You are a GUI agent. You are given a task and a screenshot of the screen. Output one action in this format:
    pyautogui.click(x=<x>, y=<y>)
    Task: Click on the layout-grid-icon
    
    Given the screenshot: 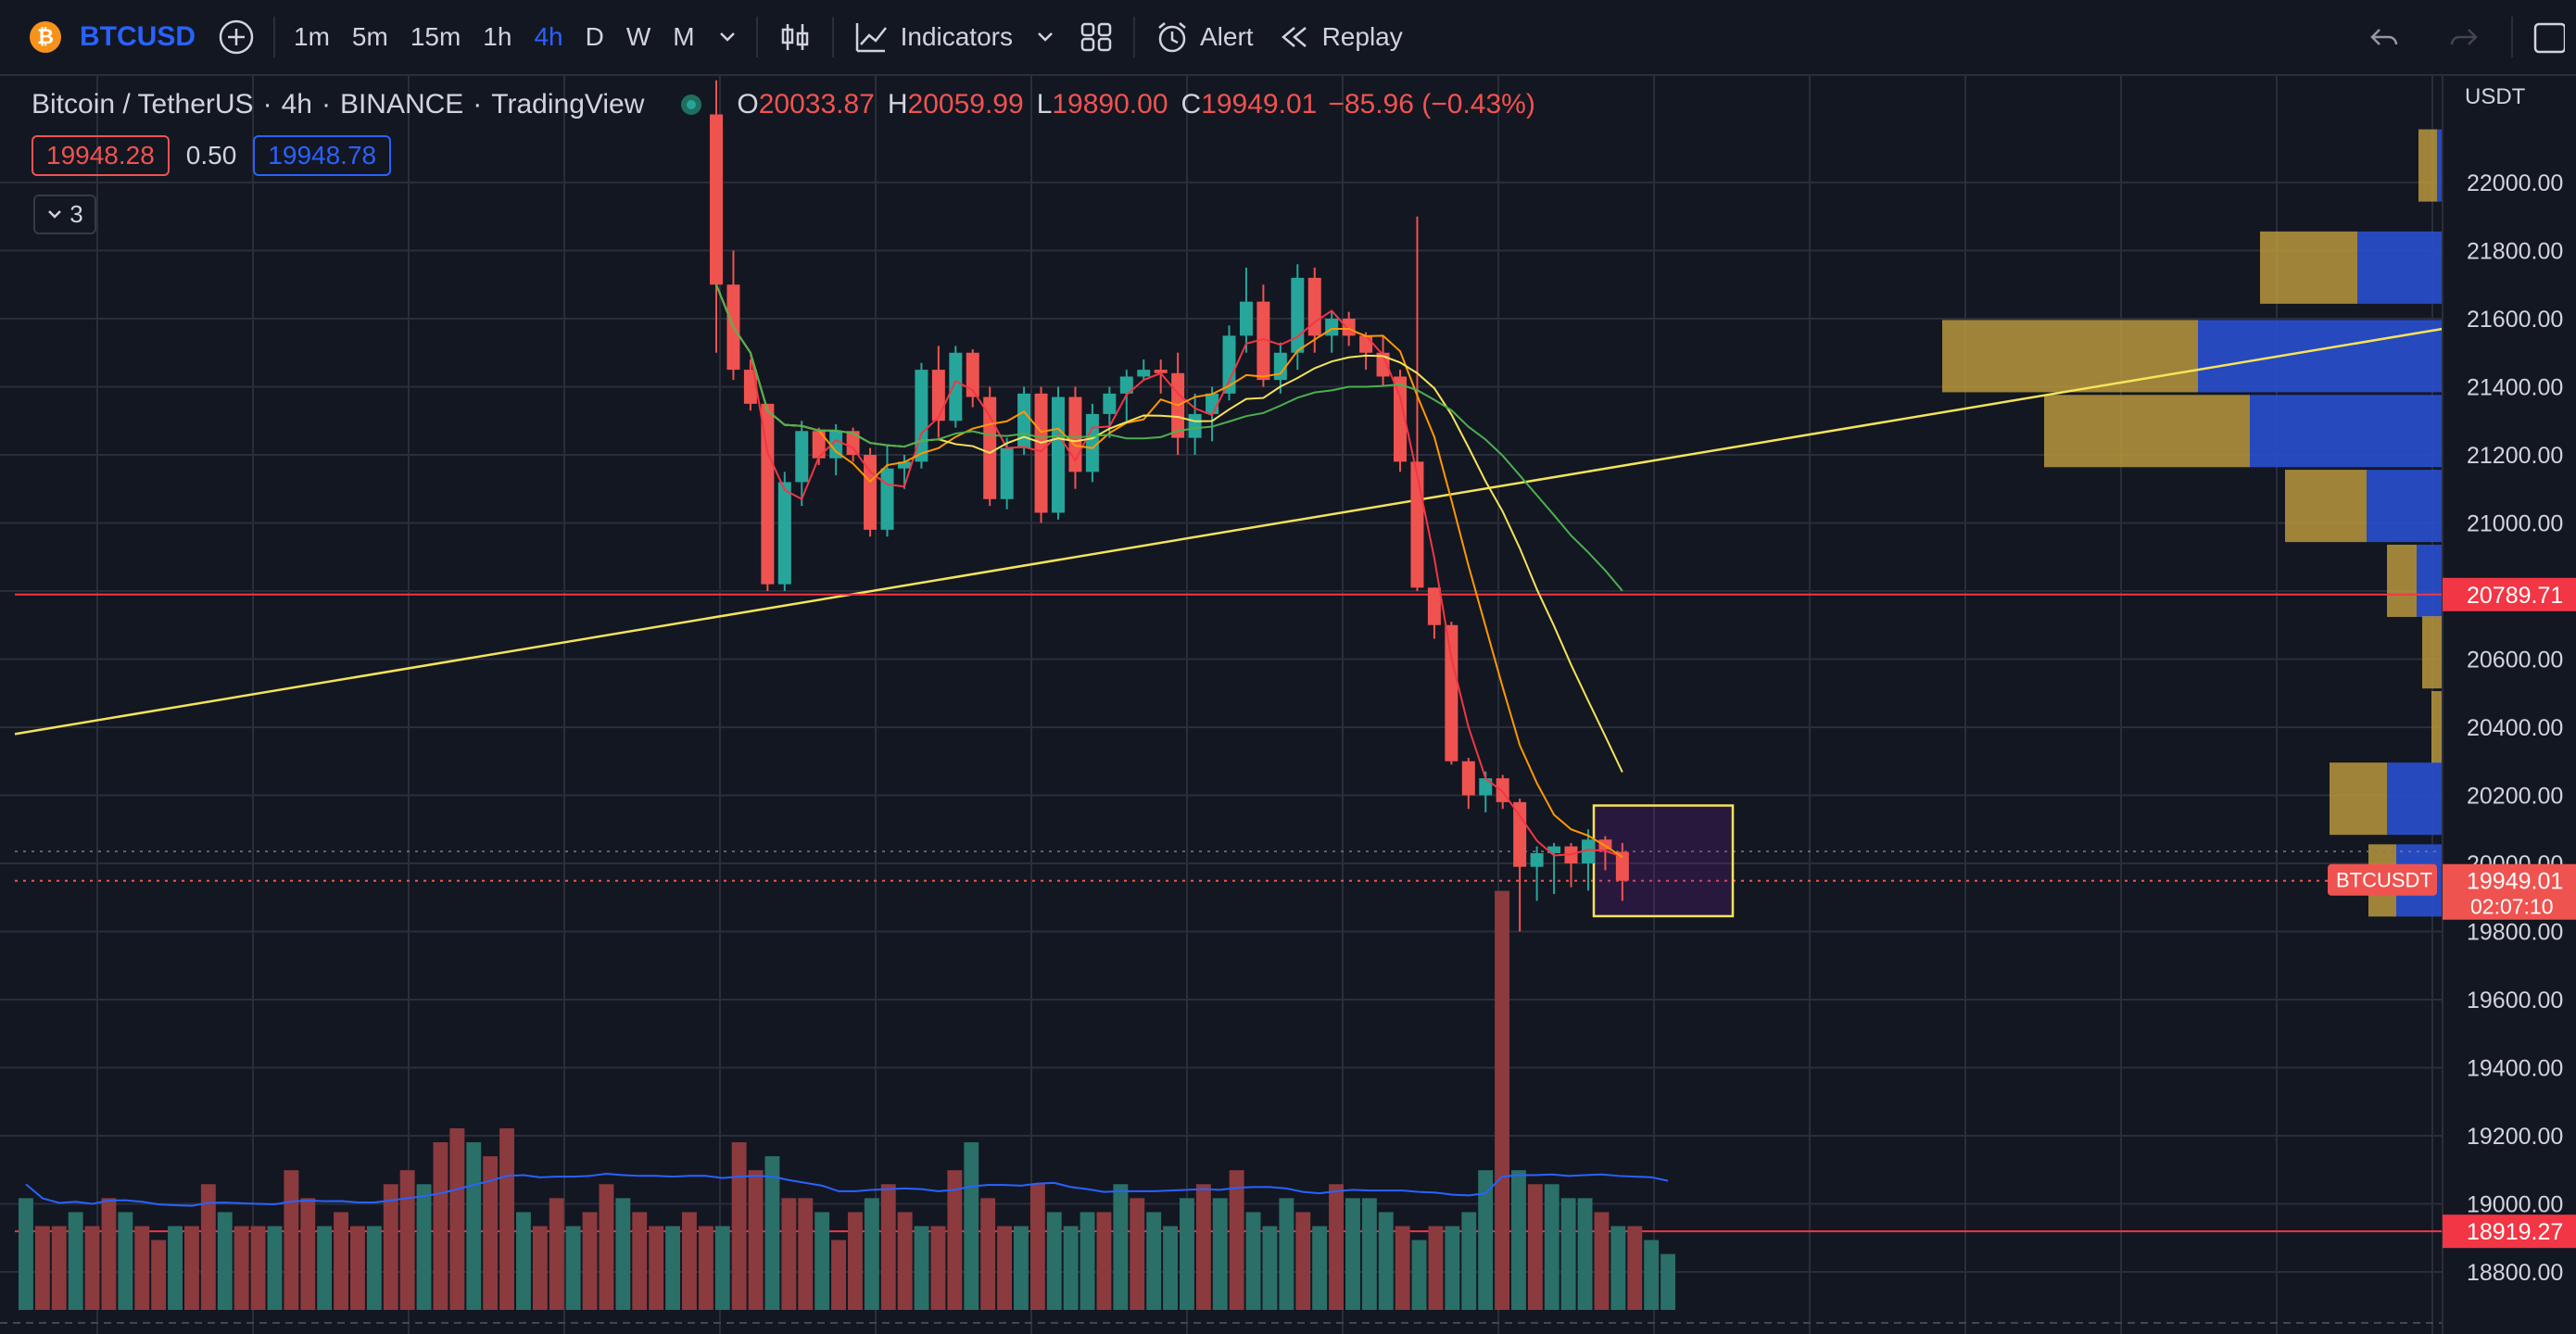 What is the action you would take?
    pyautogui.click(x=1096, y=37)
    